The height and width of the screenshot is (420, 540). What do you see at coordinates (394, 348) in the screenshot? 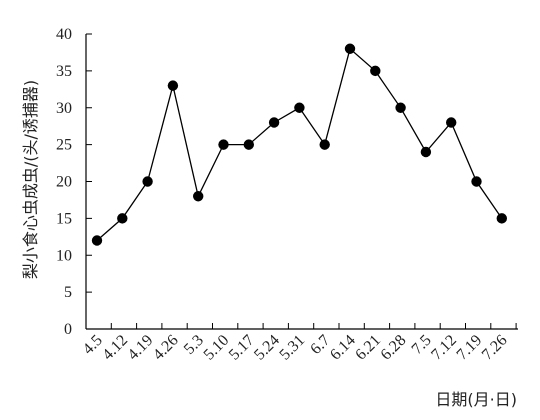
I see `x-tick-label: 6.28` at bounding box center [394, 348].